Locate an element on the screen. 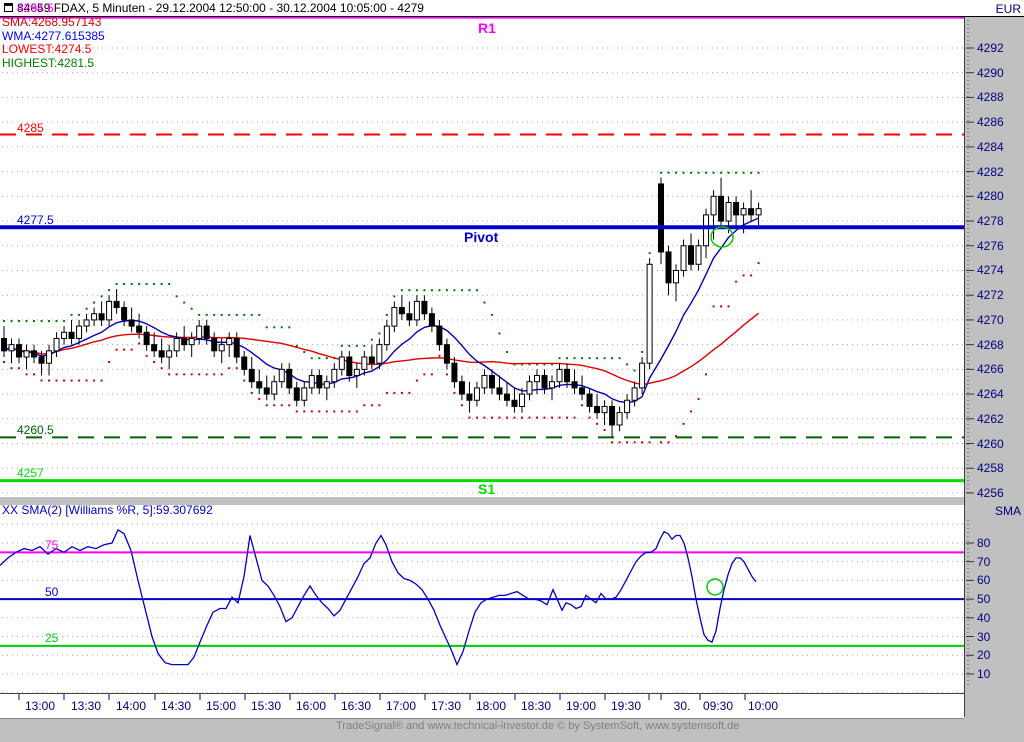 The image size is (1024, 742). annotation-circles is located at coordinates (720, 411).